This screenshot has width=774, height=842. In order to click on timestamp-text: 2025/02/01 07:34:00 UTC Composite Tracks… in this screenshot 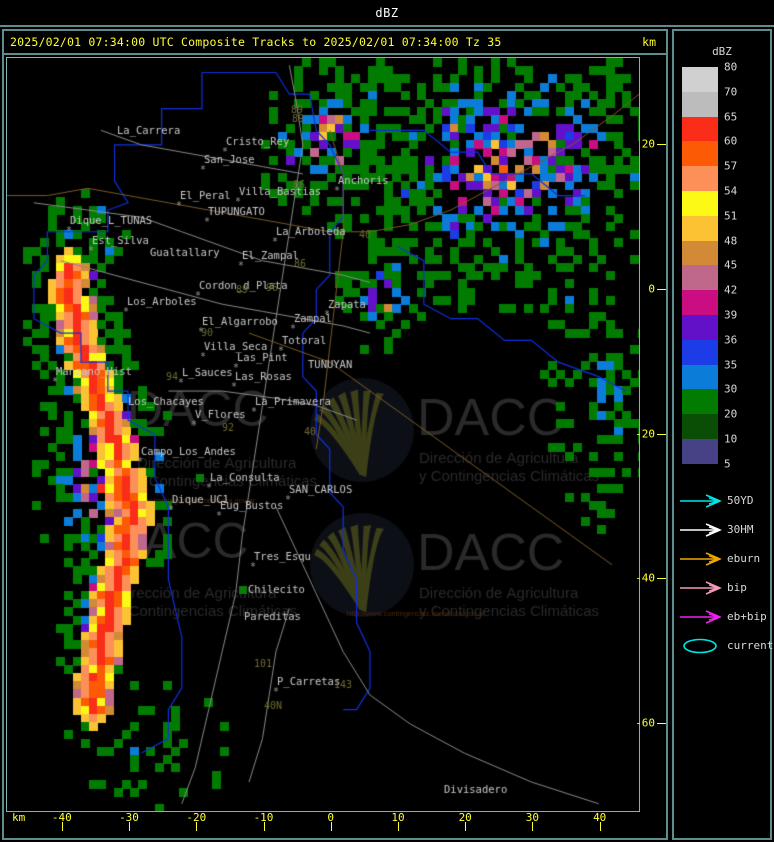, I will do `click(256, 42)`.